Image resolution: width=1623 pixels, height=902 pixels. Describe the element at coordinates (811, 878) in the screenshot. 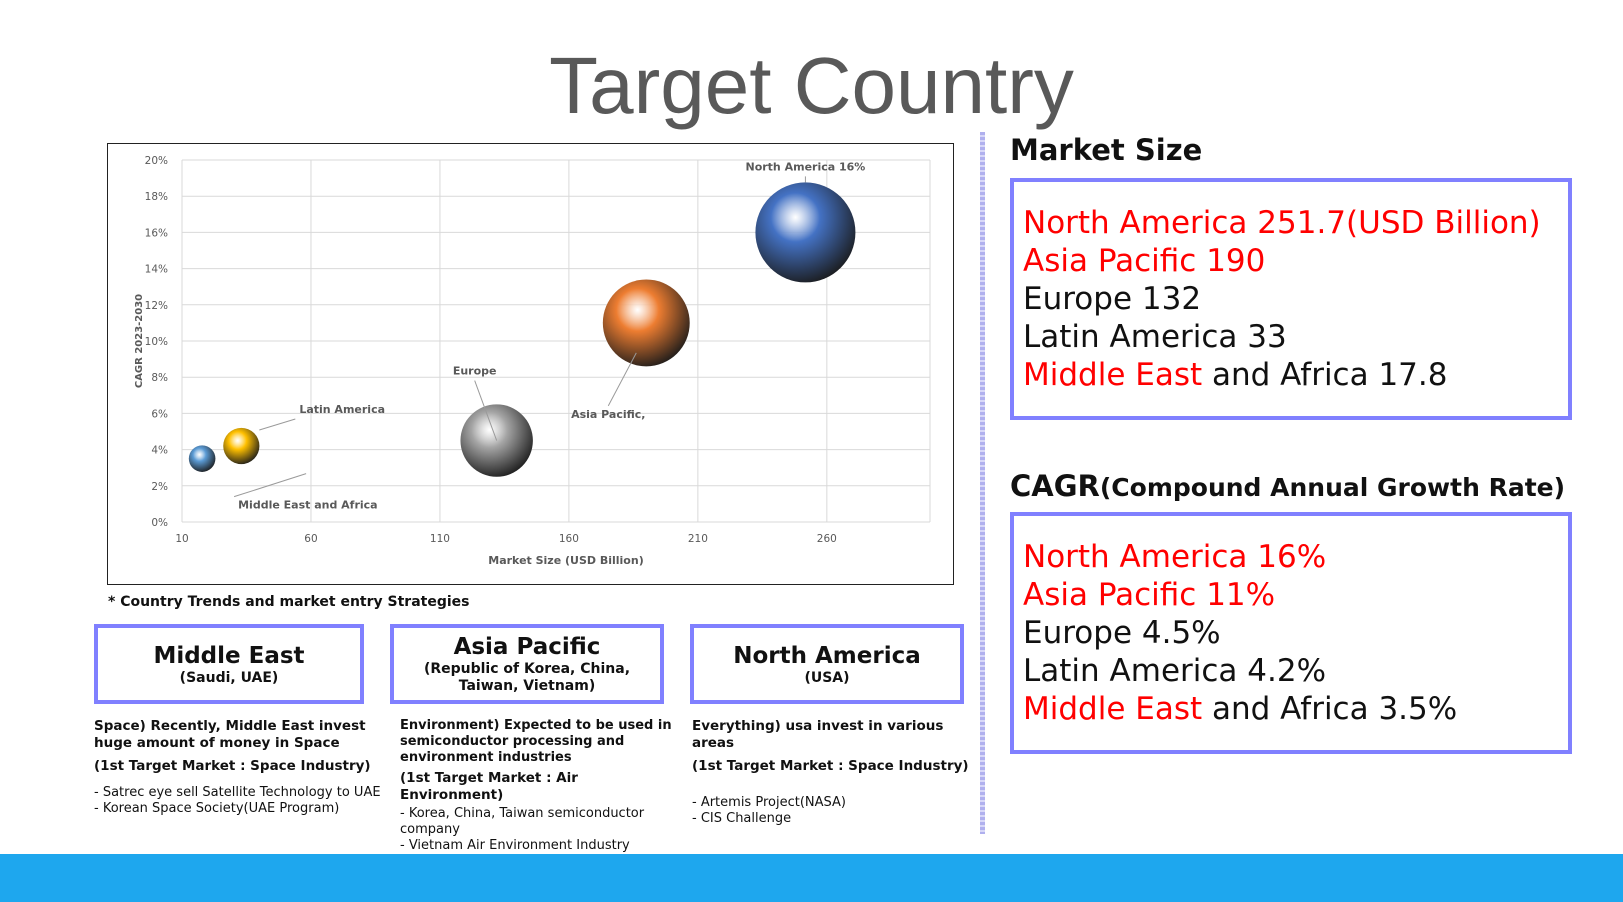

I see `footer-bar` at that location.